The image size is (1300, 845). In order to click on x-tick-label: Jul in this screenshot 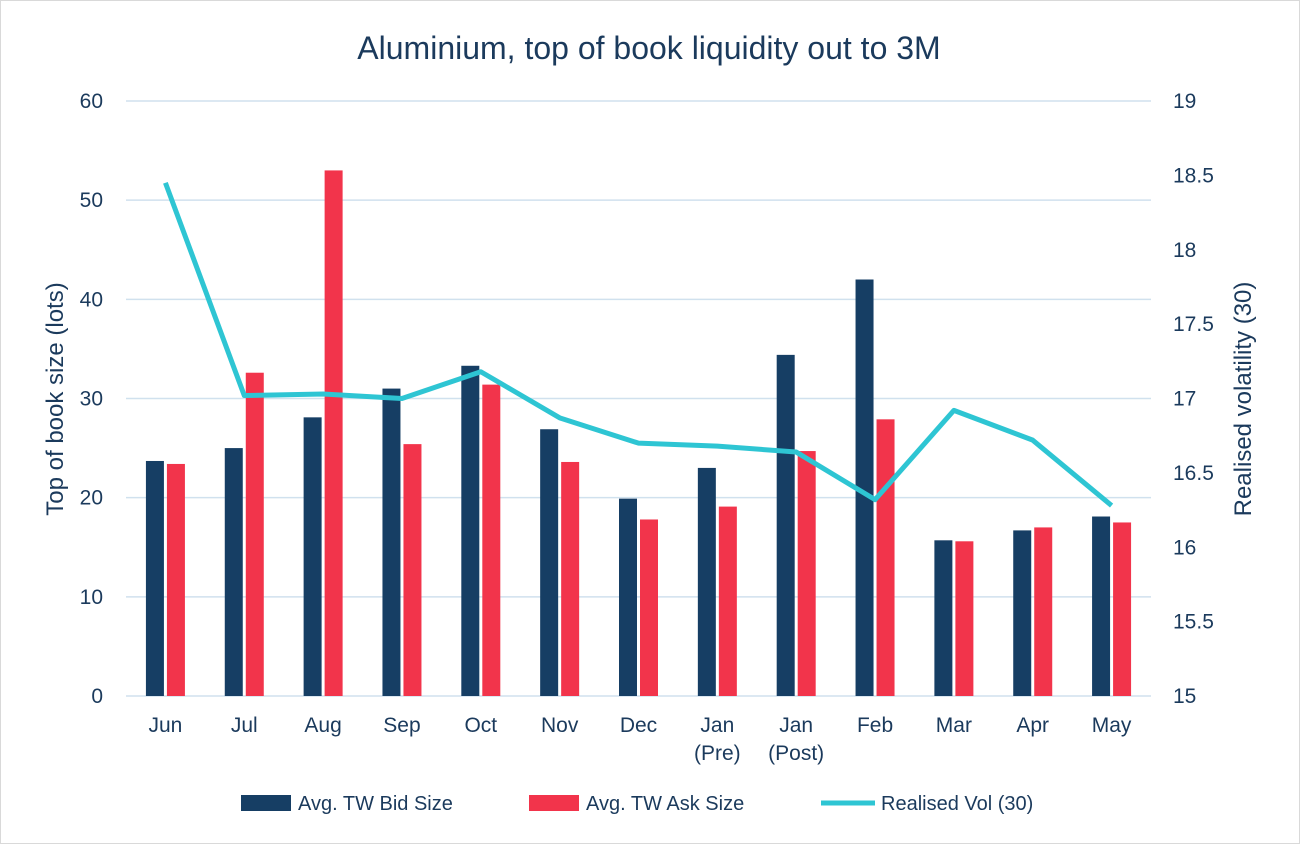, I will do `click(244, 725)`.